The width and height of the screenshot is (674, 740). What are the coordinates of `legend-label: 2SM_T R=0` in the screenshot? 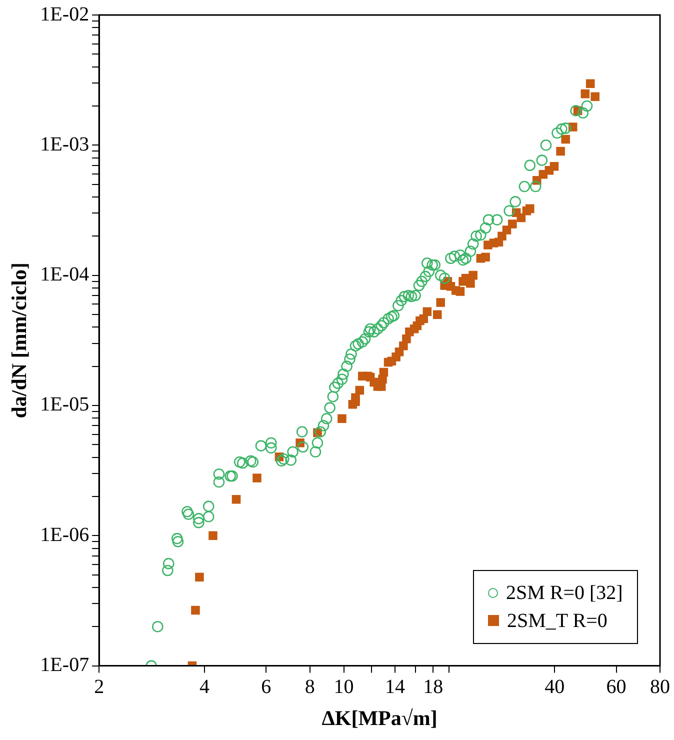 It's located at (557, 621).